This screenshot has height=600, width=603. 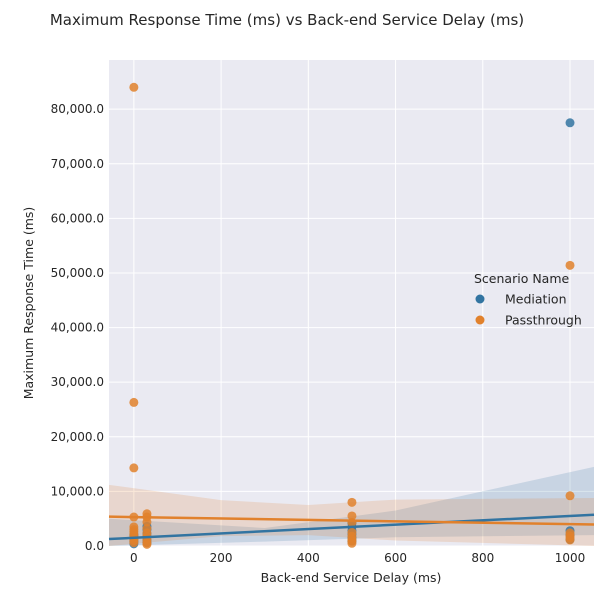 I want to click on legend: Scenario Name Mediation Passthrough, so click(x=528, y=299).